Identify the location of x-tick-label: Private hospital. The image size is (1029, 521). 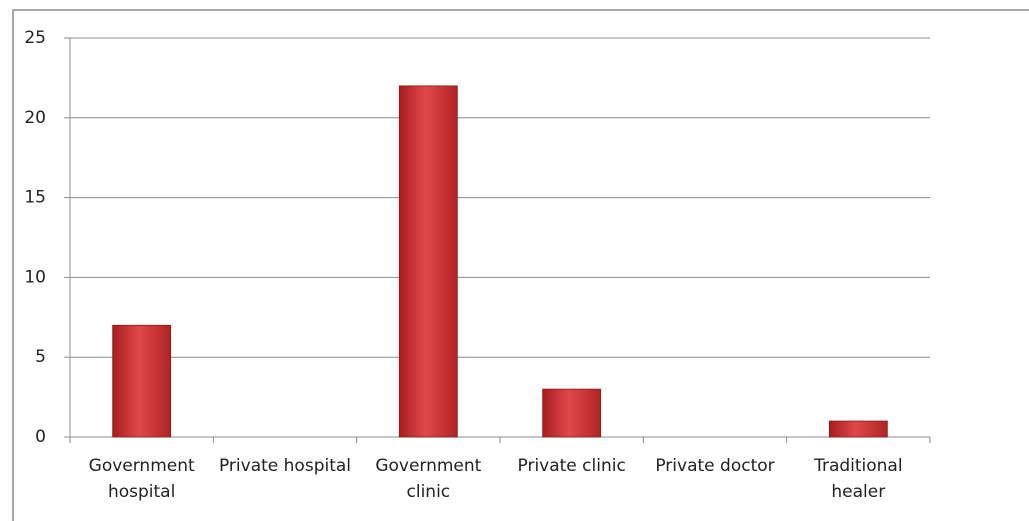
(285, 466).